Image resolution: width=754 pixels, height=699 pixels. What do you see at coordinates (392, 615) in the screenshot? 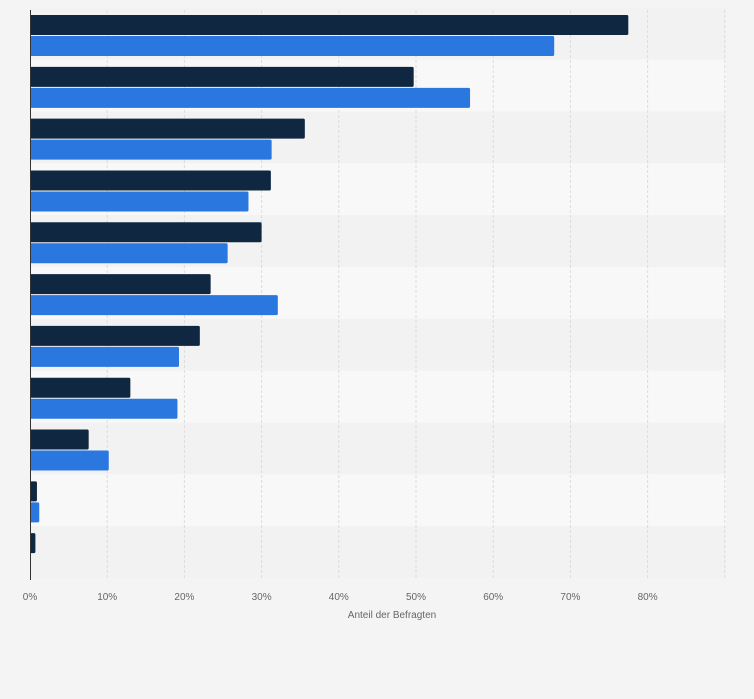
I see `x-axis-title: Anteil der Befragten` at bounding box center [392, 615].